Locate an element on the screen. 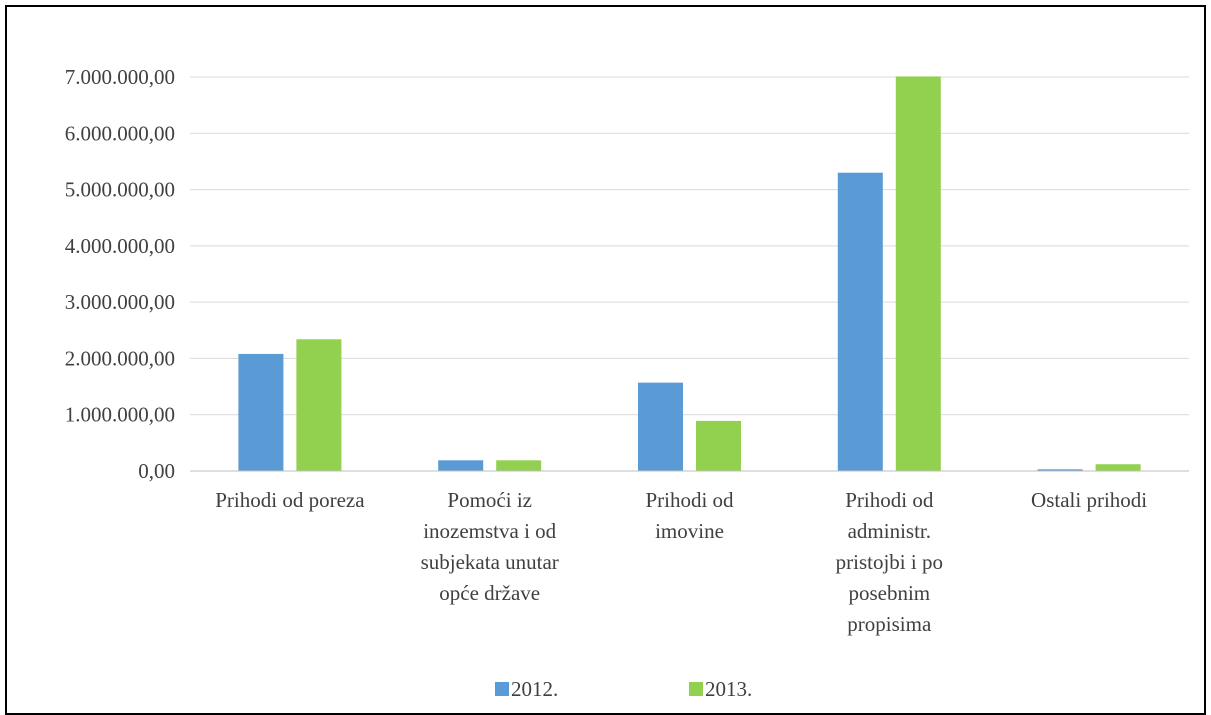 This screenshot has width=1211, height=715. legend-label: 2012. is located at coordinates (534, 689).